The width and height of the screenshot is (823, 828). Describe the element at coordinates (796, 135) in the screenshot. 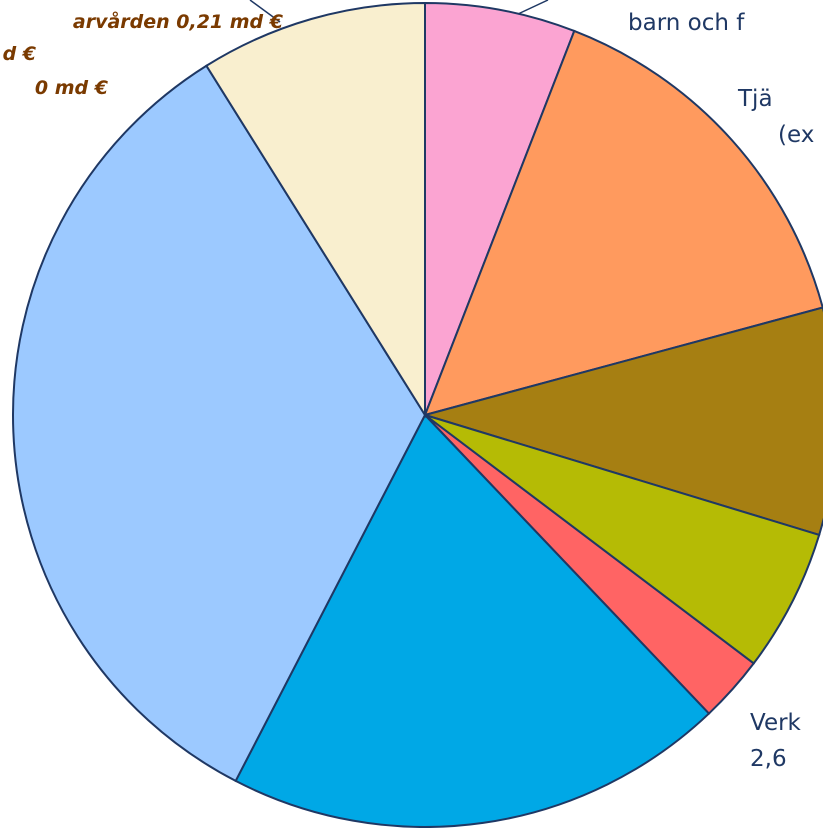

I see `annotation: (ex` at that location.